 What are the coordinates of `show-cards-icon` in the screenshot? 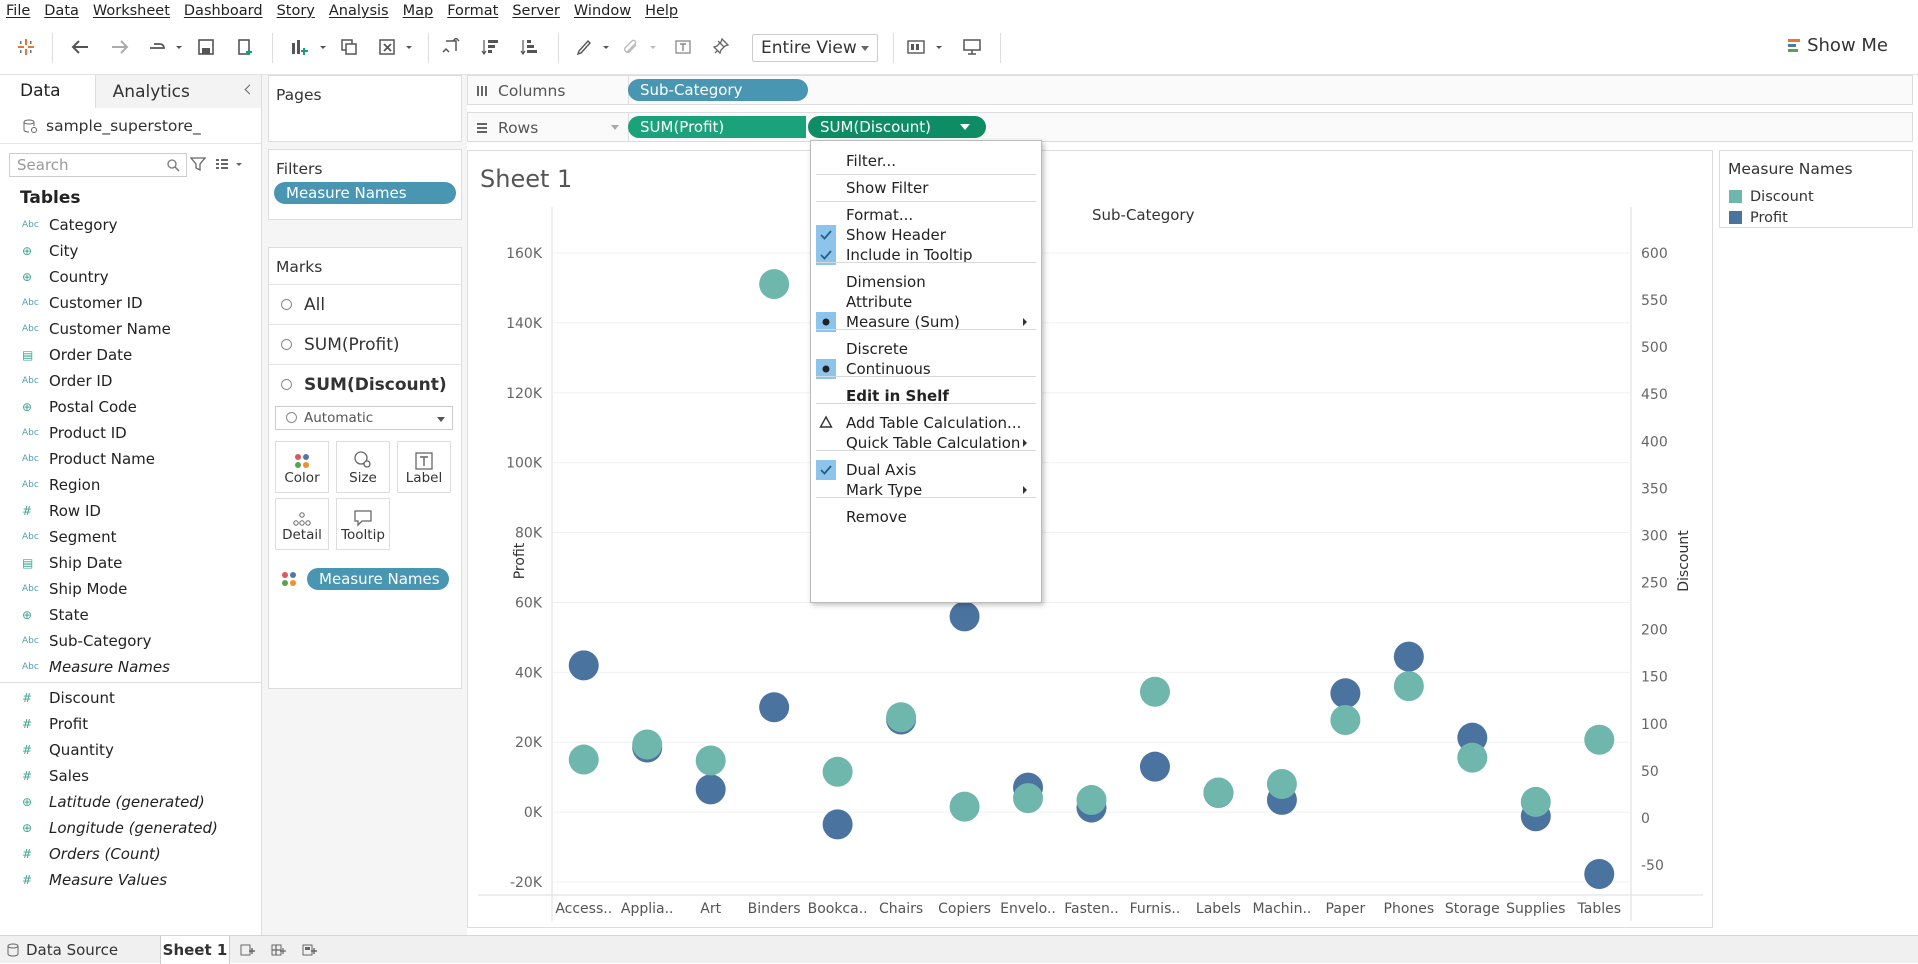 It's located at (926, 47).